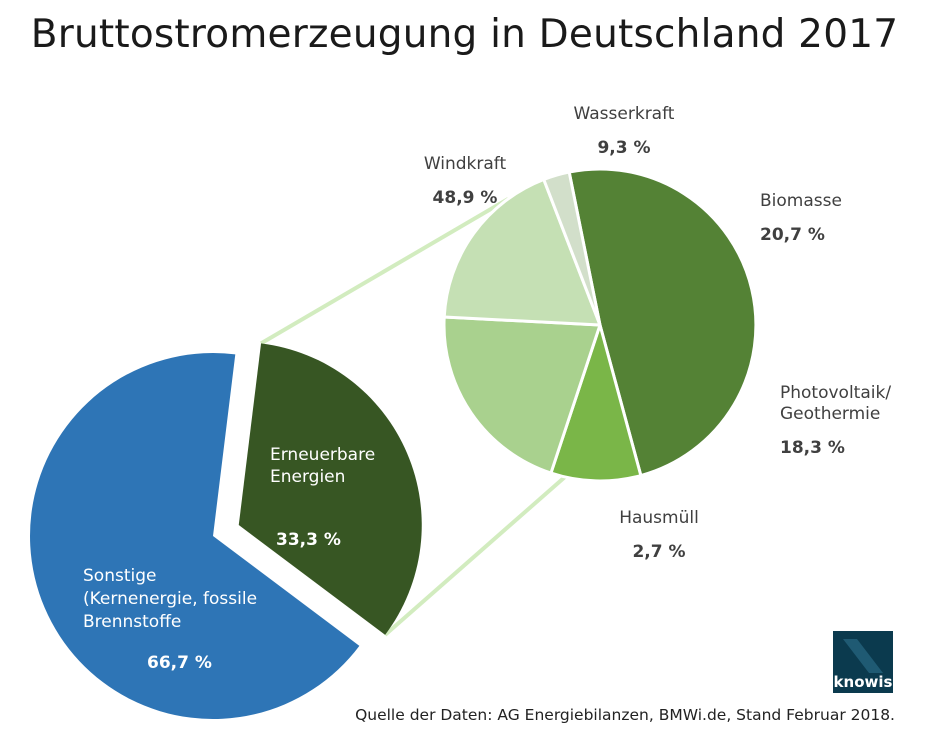  Describe the element at coordinates (330, 489) in the screenshot. I see `slice-erneuerbare` at that location.